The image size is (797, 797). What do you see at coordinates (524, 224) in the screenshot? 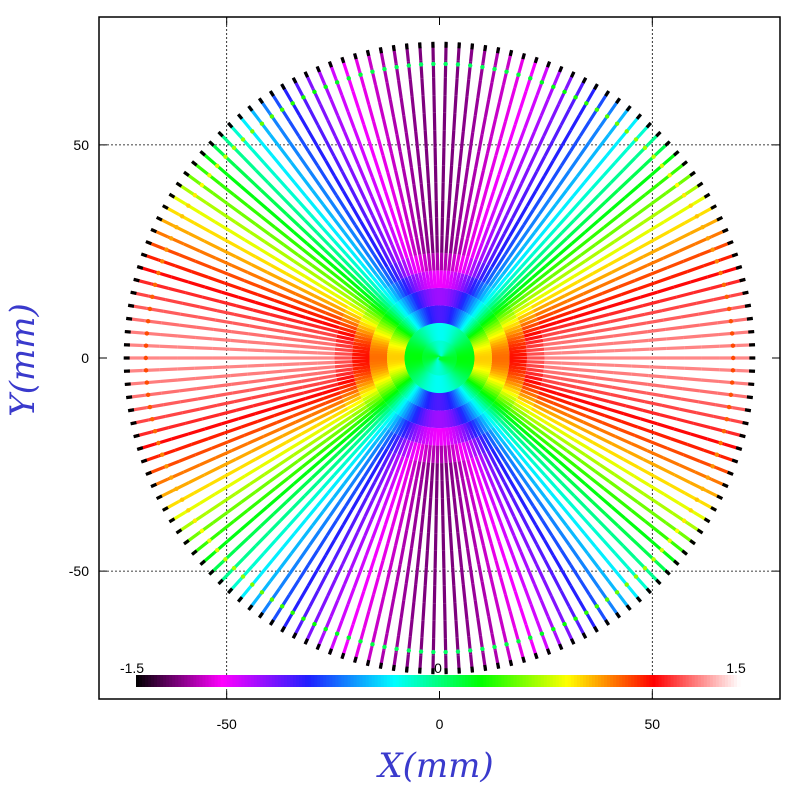
I see `ray` at bounding box center [524, 224].